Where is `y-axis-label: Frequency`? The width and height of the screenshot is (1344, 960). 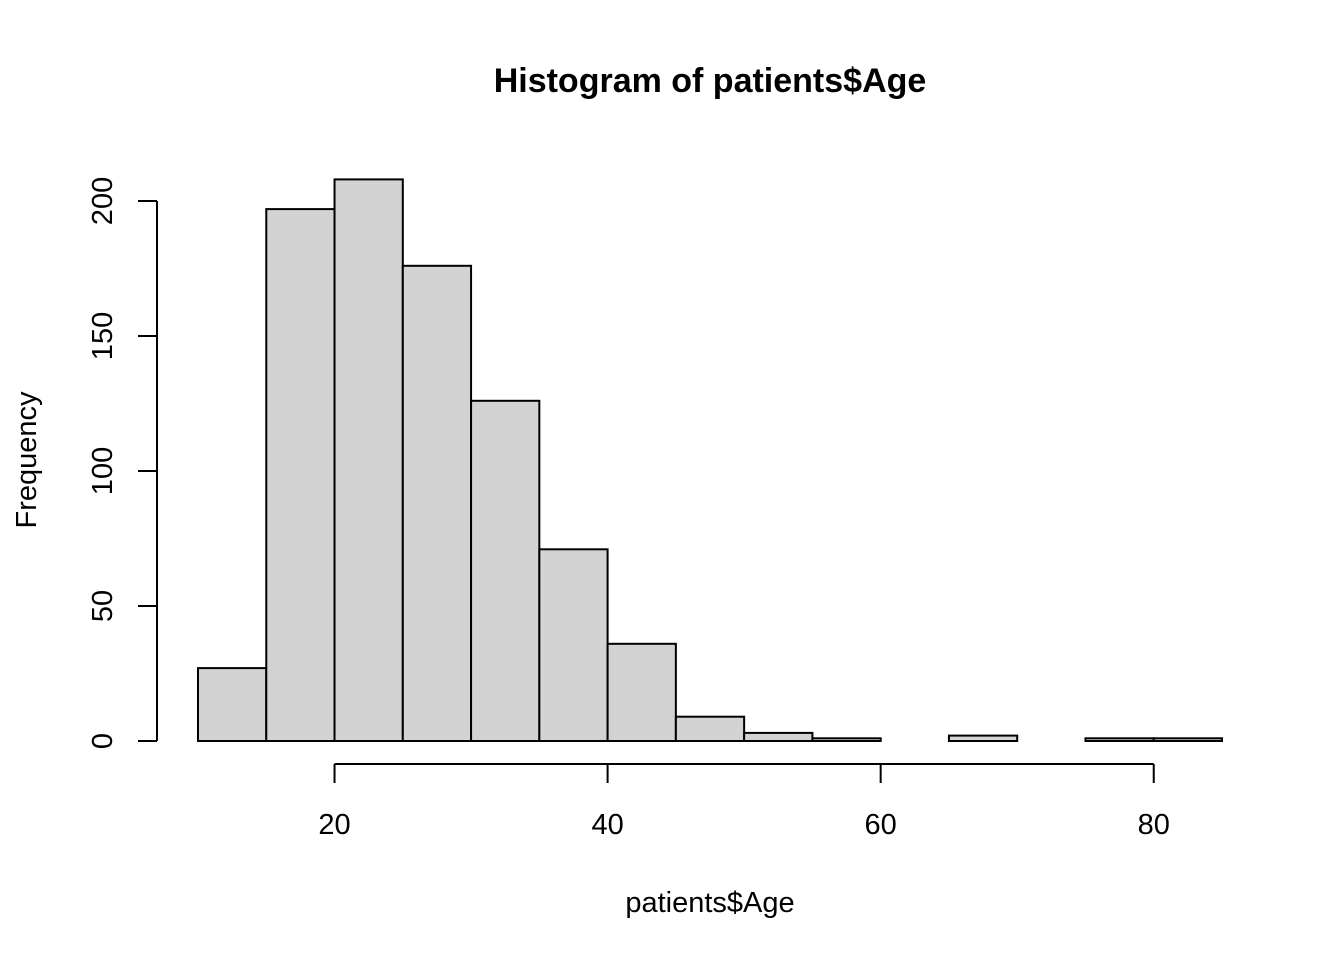 y-axis-label: Frequency is located at coordinates (27, 460).